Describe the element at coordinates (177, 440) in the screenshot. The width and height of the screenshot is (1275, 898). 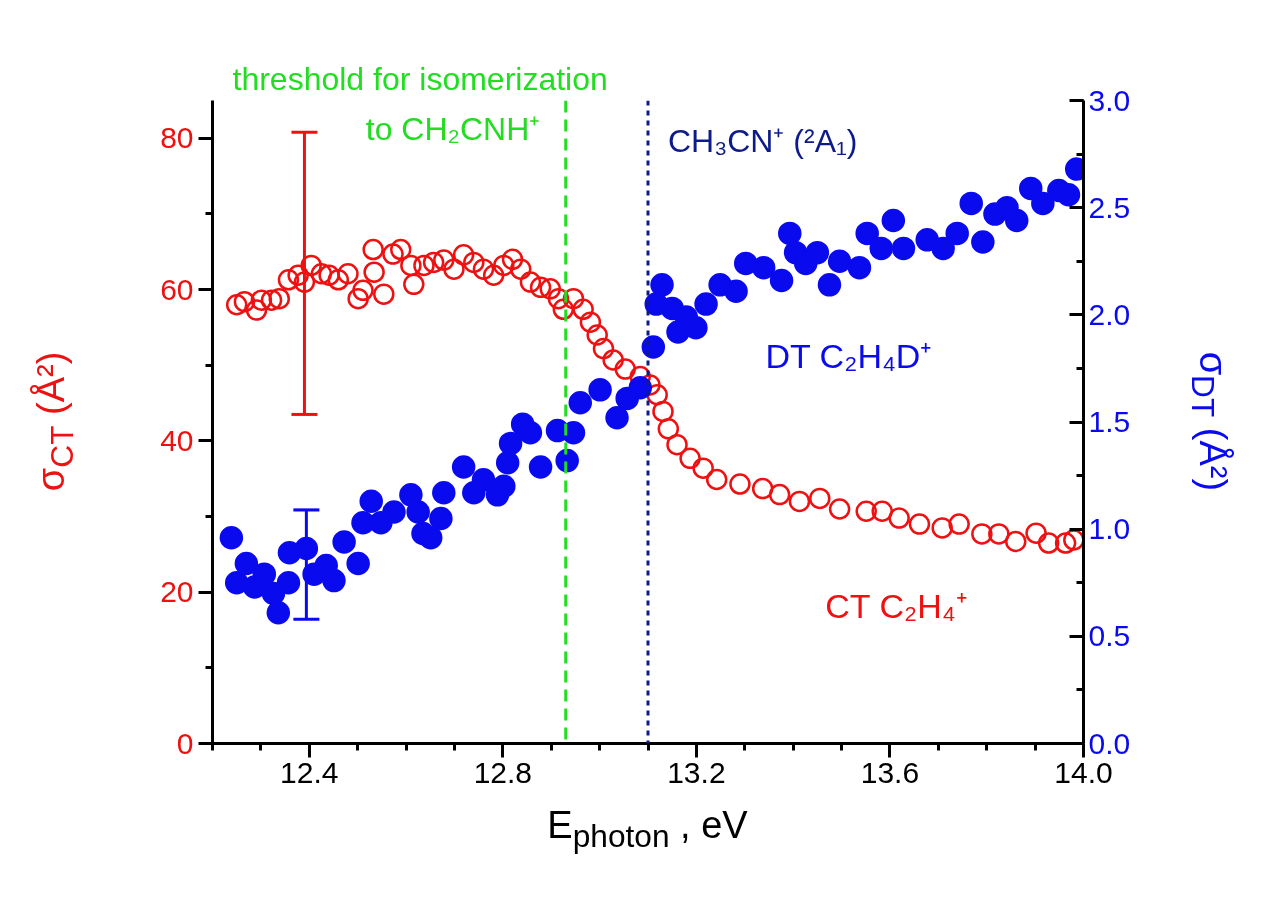
I see `y-tick-label: 40` at that location.